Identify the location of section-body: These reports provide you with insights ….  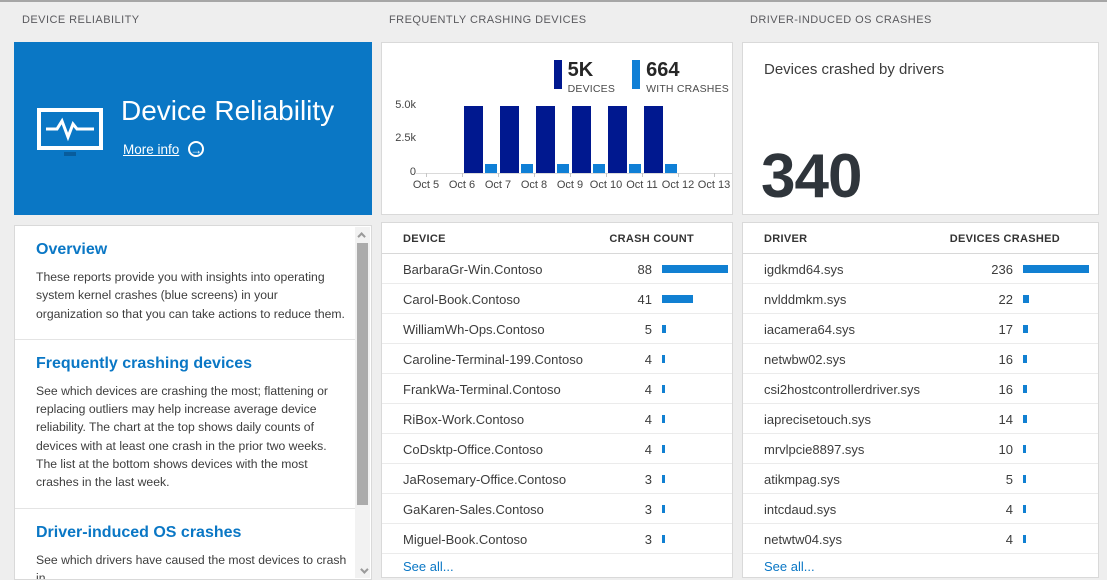
(190, 295).